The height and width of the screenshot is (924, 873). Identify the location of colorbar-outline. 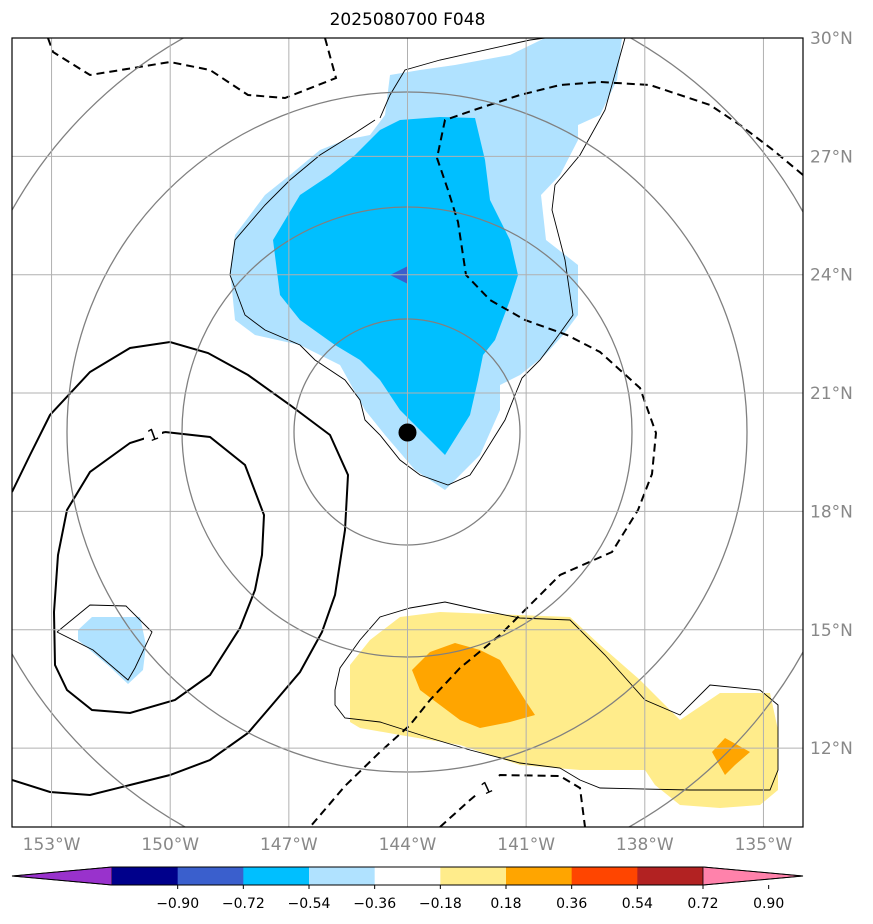
(407, 876).